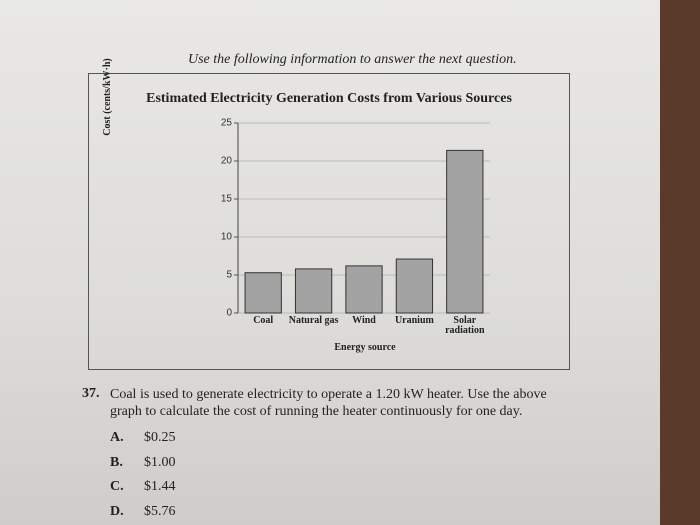  What do you see at coordinates (143, 438) in the screenshot?
I see `answer-option: A. $0.25` at bounding box center [143, 438].